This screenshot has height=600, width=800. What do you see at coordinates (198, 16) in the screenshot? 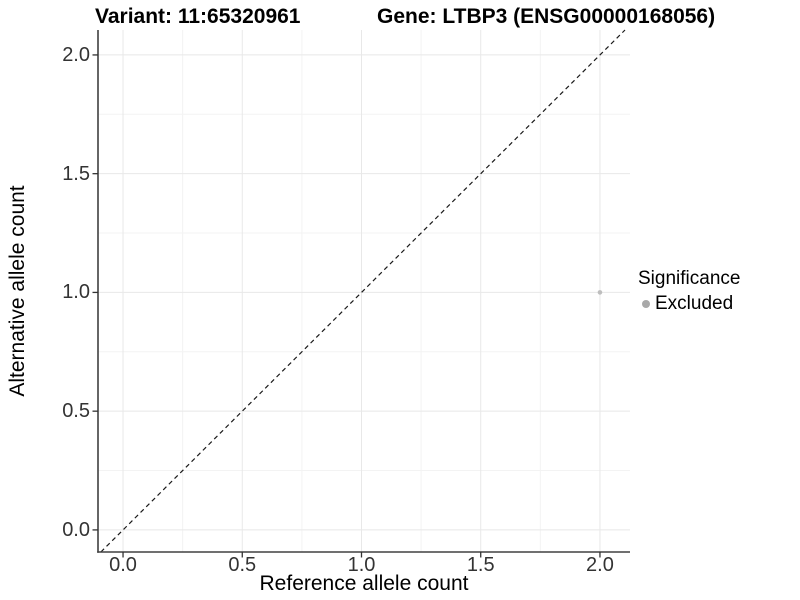
I see `plot-title-variant: Variant: 11:65320961` at bounding box center [198, 16].